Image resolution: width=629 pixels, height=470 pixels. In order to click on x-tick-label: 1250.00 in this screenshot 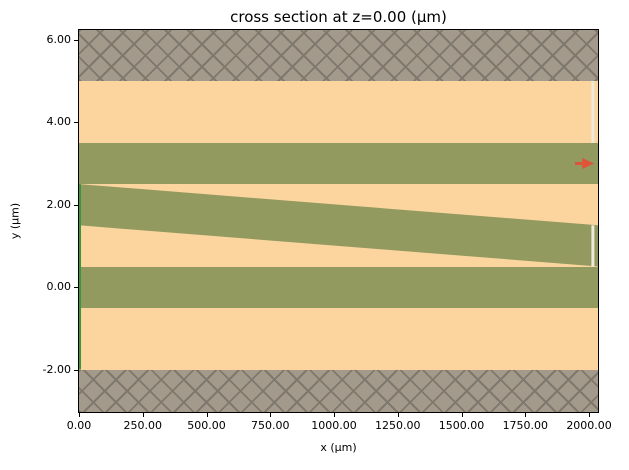, I will do `click(398, 425)`.